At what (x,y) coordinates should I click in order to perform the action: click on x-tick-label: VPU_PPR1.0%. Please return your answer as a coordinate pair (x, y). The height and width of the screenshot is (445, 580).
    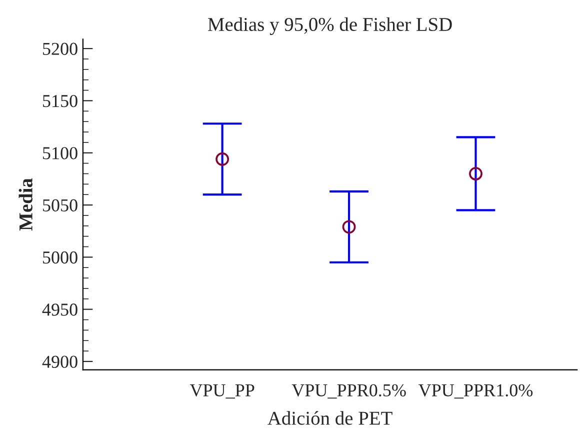
    Looking at the image, I should click on (475, 391).